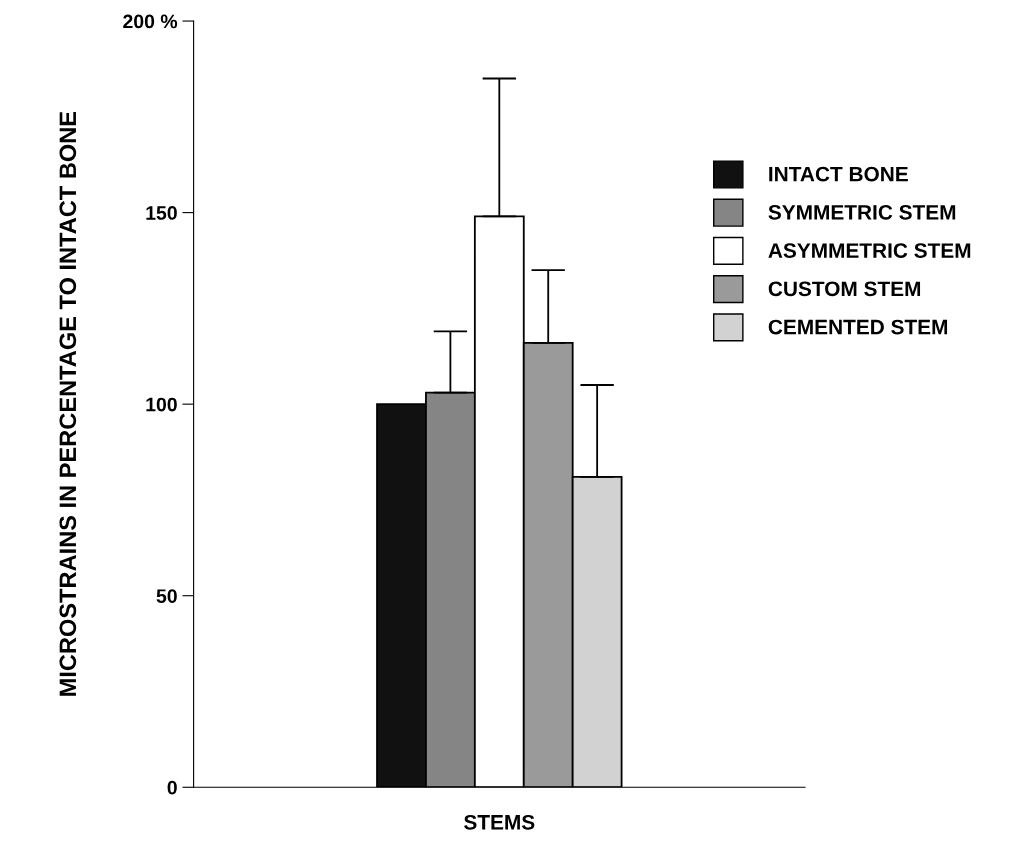 The image size is (1019, 842). What do you see at coordinates (858, 327) in the screenshot?
I see `legend-label: CEMENTED STEM` at bounding box center [858, 327].